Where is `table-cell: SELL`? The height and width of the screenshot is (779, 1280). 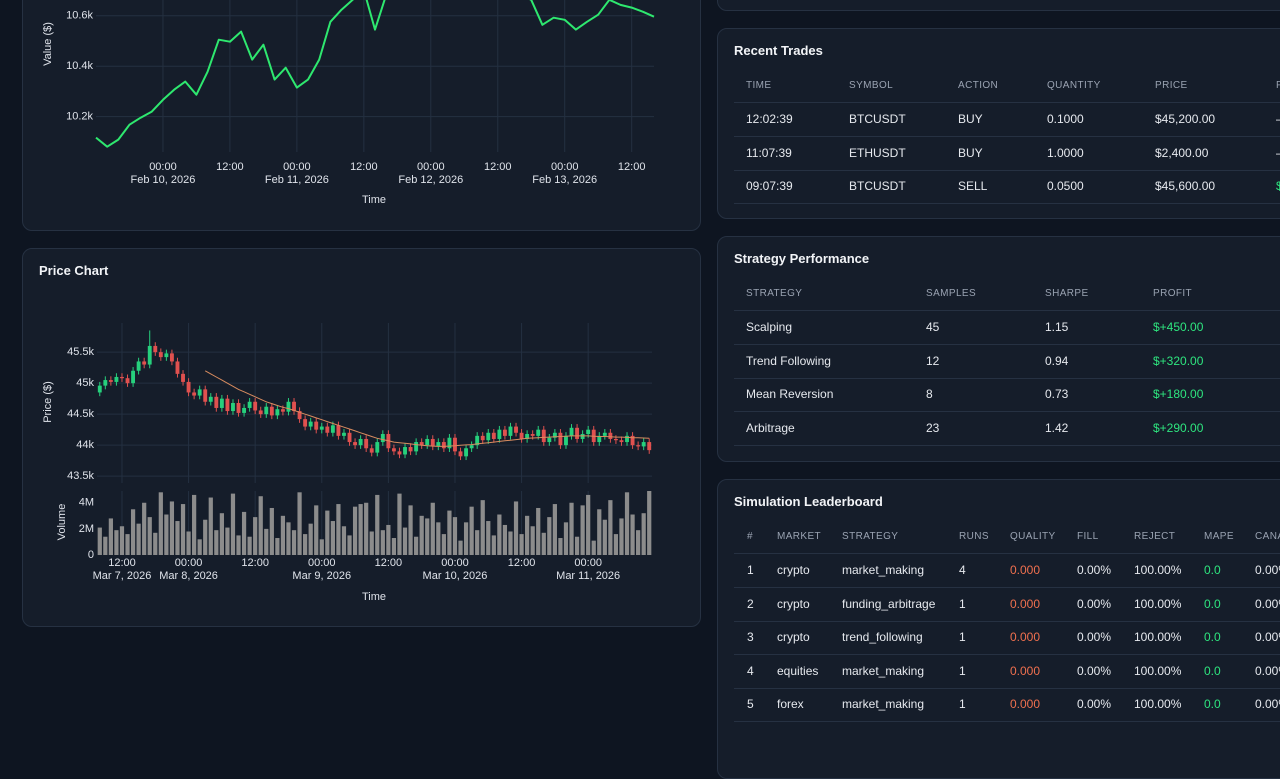 table-cell: SELL is located at coordinates (973, 186).